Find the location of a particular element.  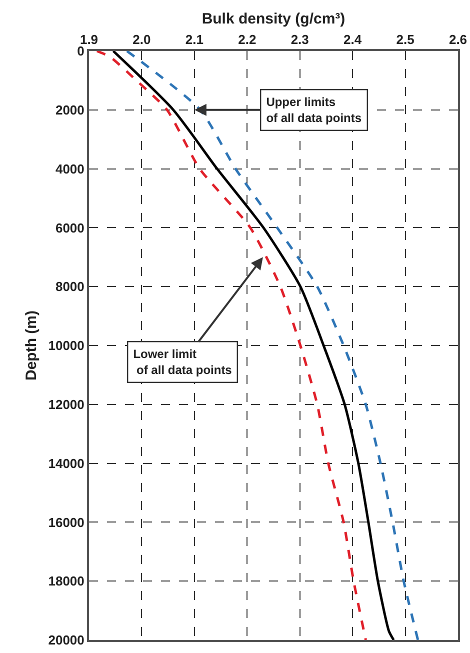

x-tick-label: 2.3 is located at coordinates (299, 39).